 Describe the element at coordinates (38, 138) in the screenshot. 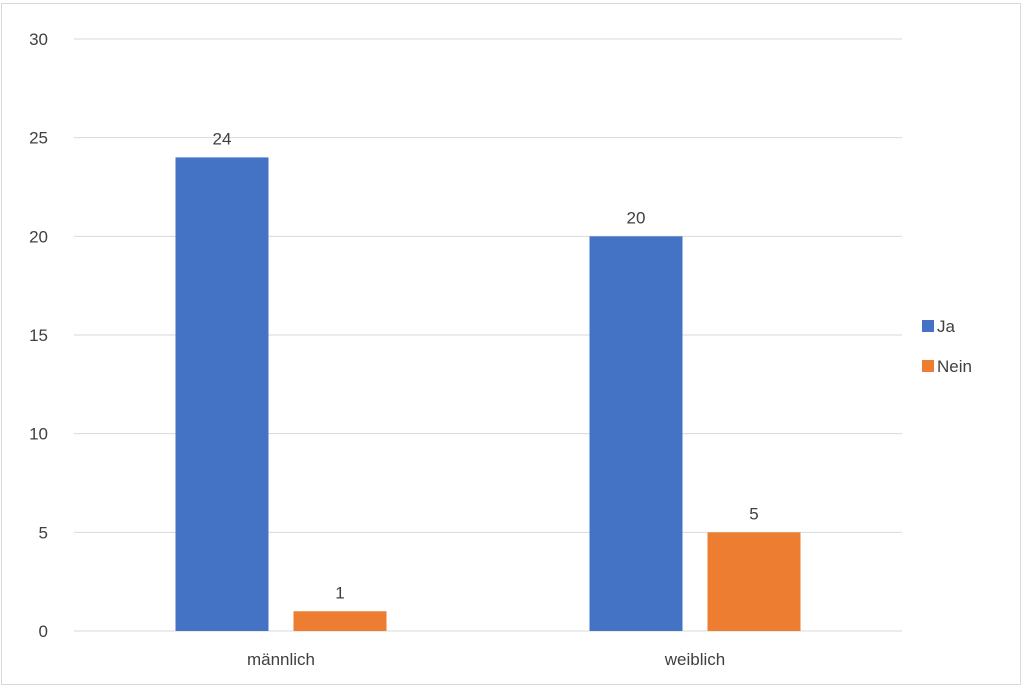

I see `y-tick-label: 25` at that location.